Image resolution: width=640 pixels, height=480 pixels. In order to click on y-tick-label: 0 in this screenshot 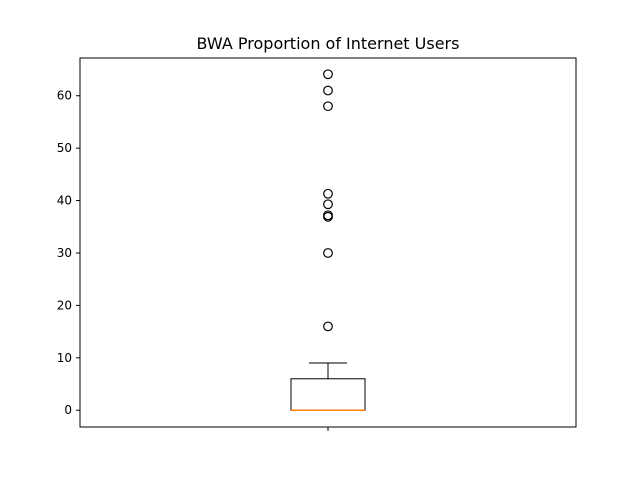, I will do `click(68, 410)`.